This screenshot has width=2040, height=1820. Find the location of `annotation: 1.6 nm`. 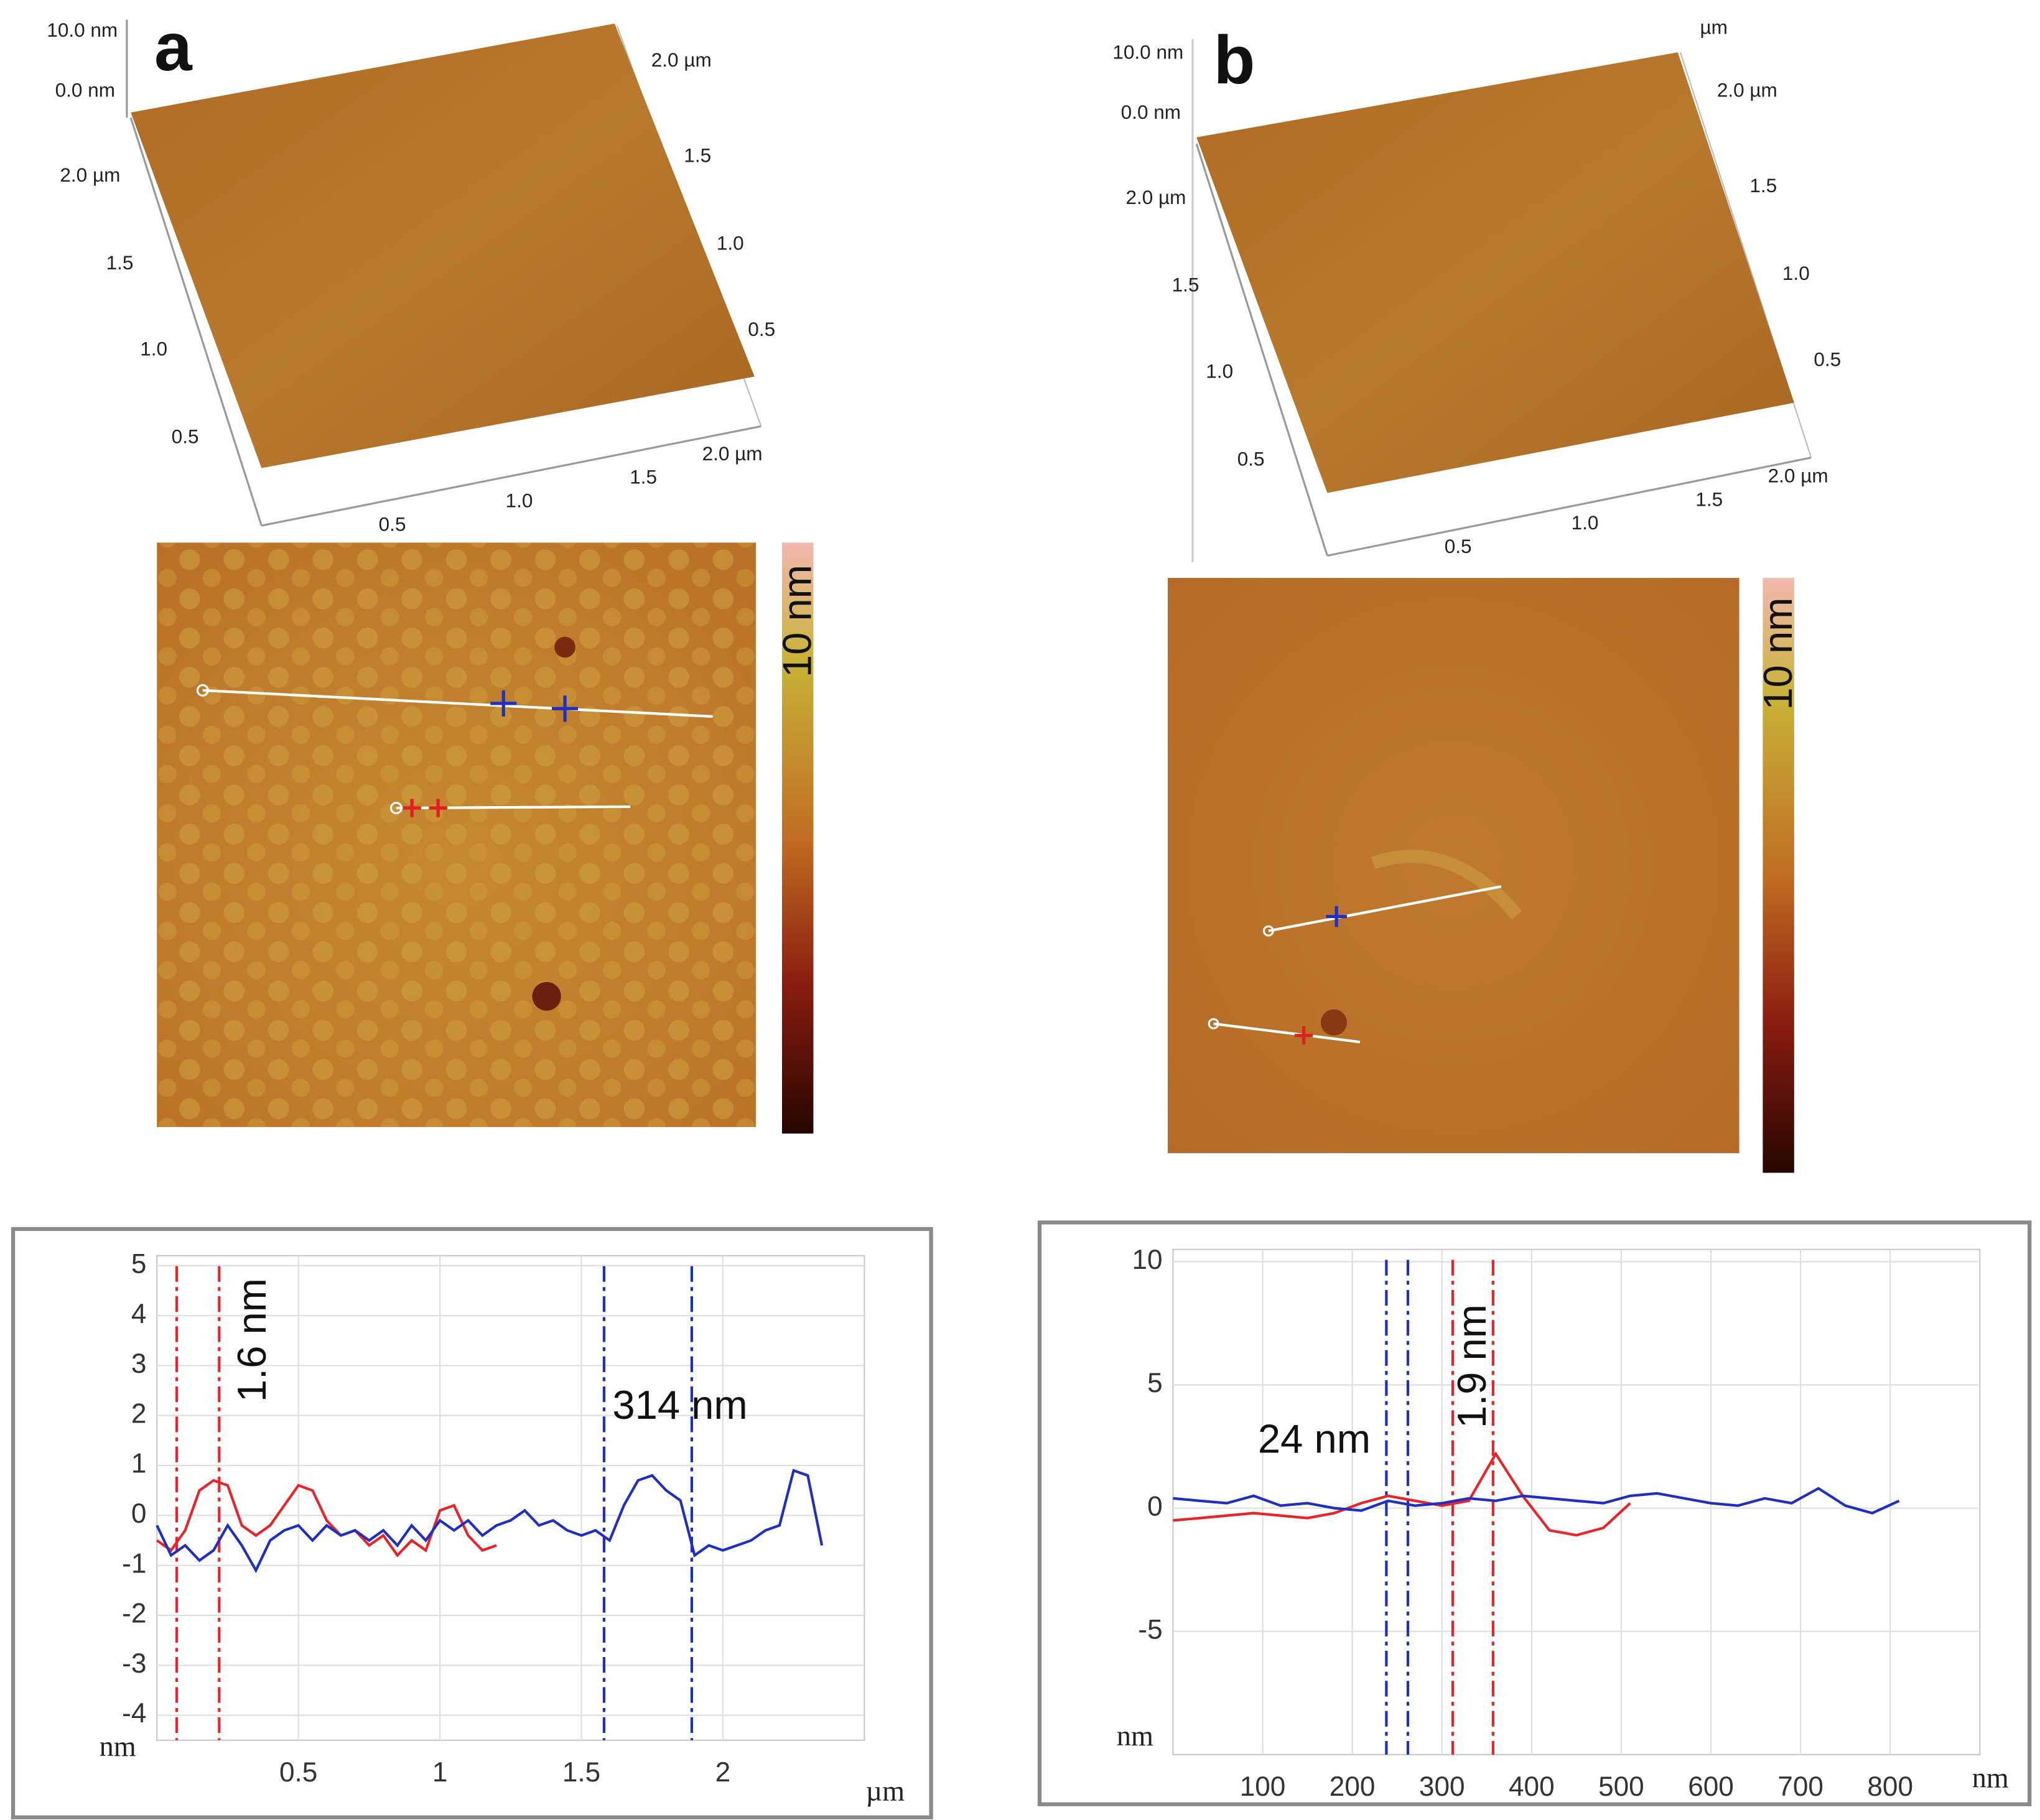

annotation: 1.6 nm is located at coordinates (252, 1340).